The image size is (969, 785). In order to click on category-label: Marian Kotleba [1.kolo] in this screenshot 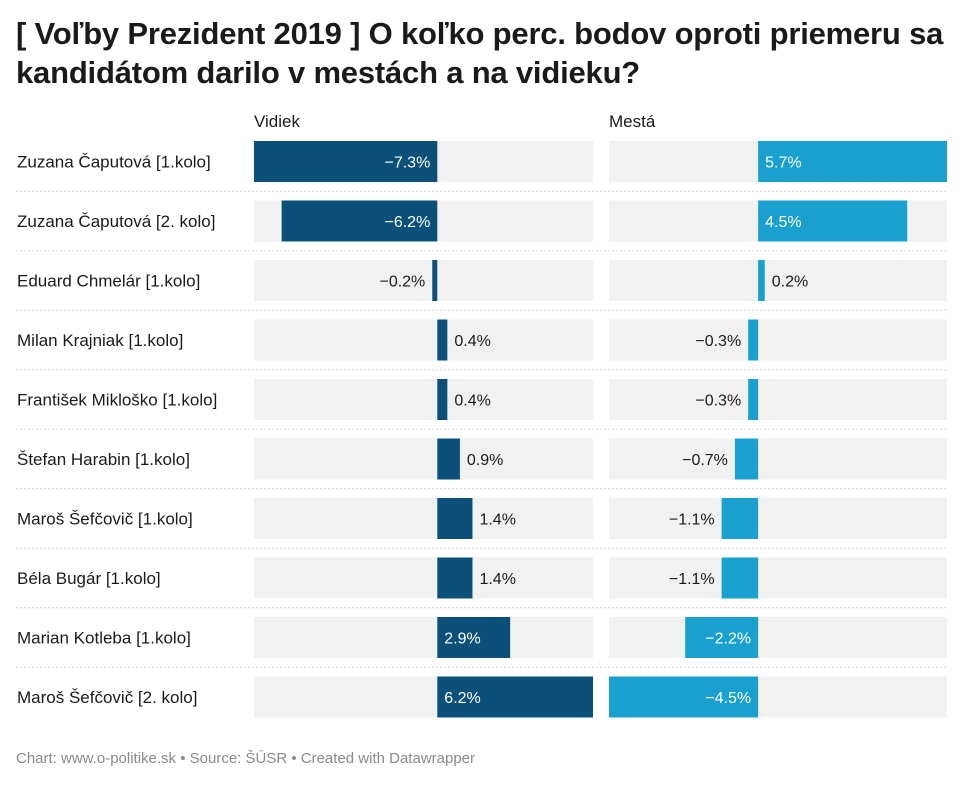, I will do `click(104, 638)`.